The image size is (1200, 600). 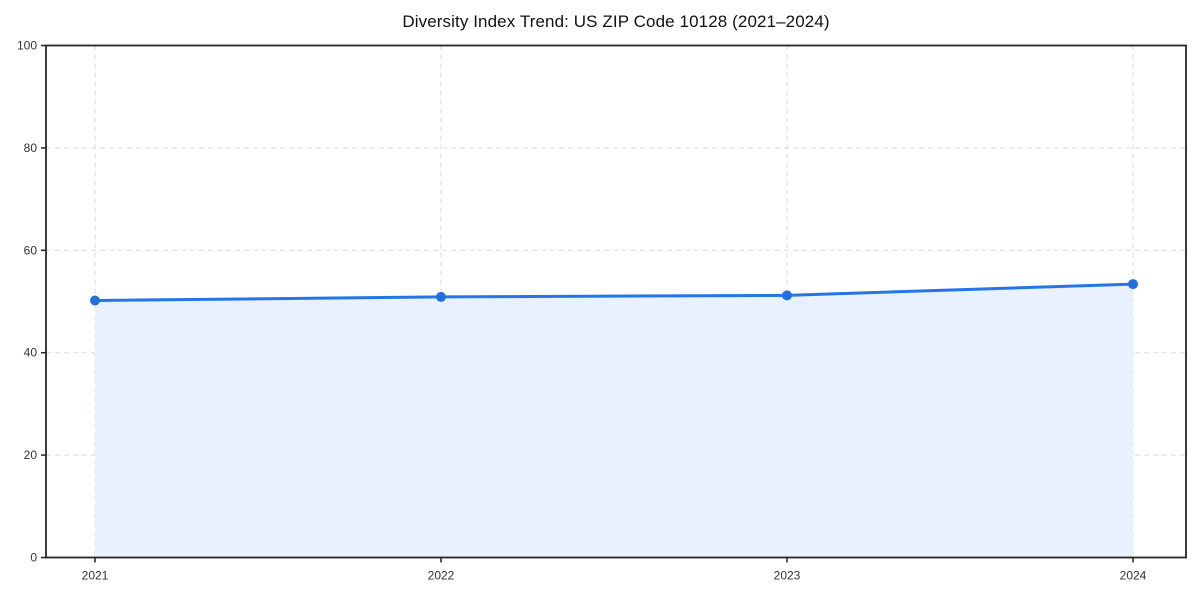 I want to click on y-tick-label: 40, so click(x=31, y=353).